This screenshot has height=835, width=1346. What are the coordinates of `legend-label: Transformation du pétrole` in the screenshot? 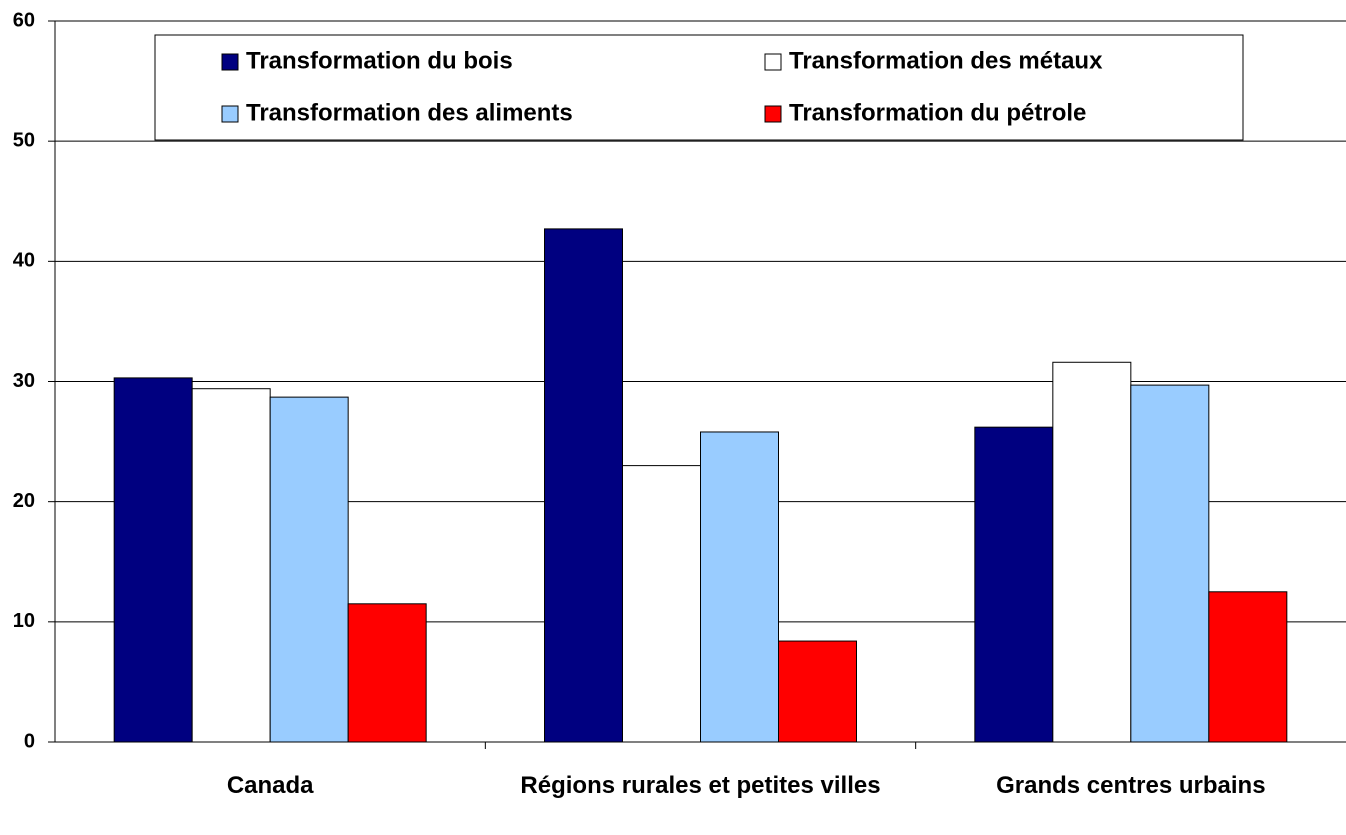 It's located at (937, 112).